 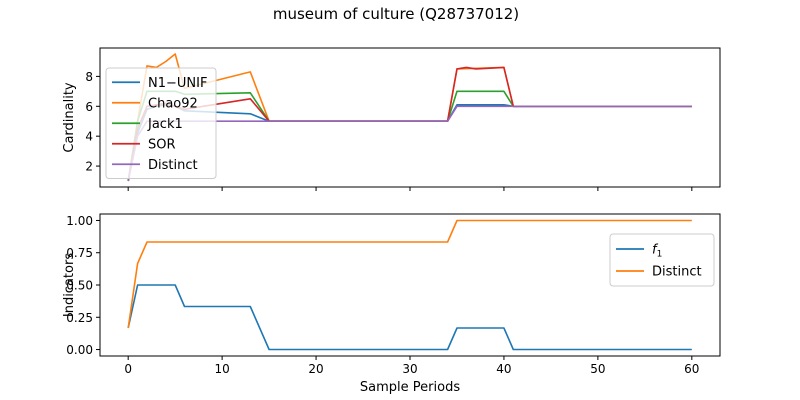 What do you see at coordinates (89, 167) in the screenshot?
I see `y-tick-label: 2` at bounding box center [89, 167].